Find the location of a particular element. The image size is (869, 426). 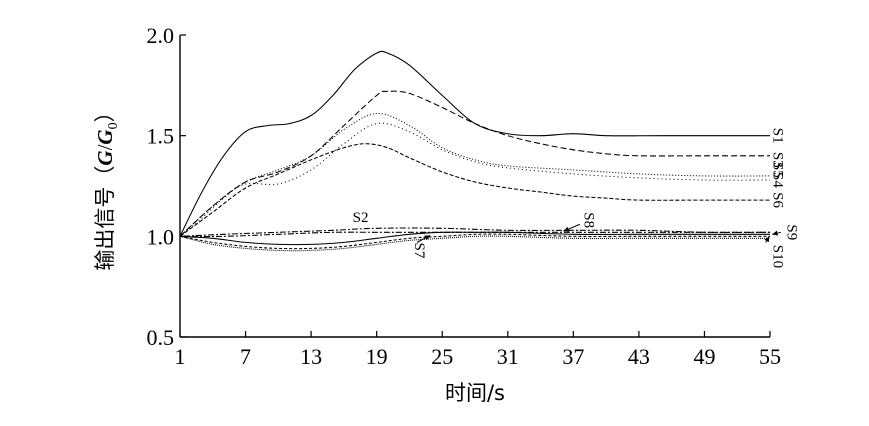

series-label-s5: S5 is located at coordinates (777, 170).